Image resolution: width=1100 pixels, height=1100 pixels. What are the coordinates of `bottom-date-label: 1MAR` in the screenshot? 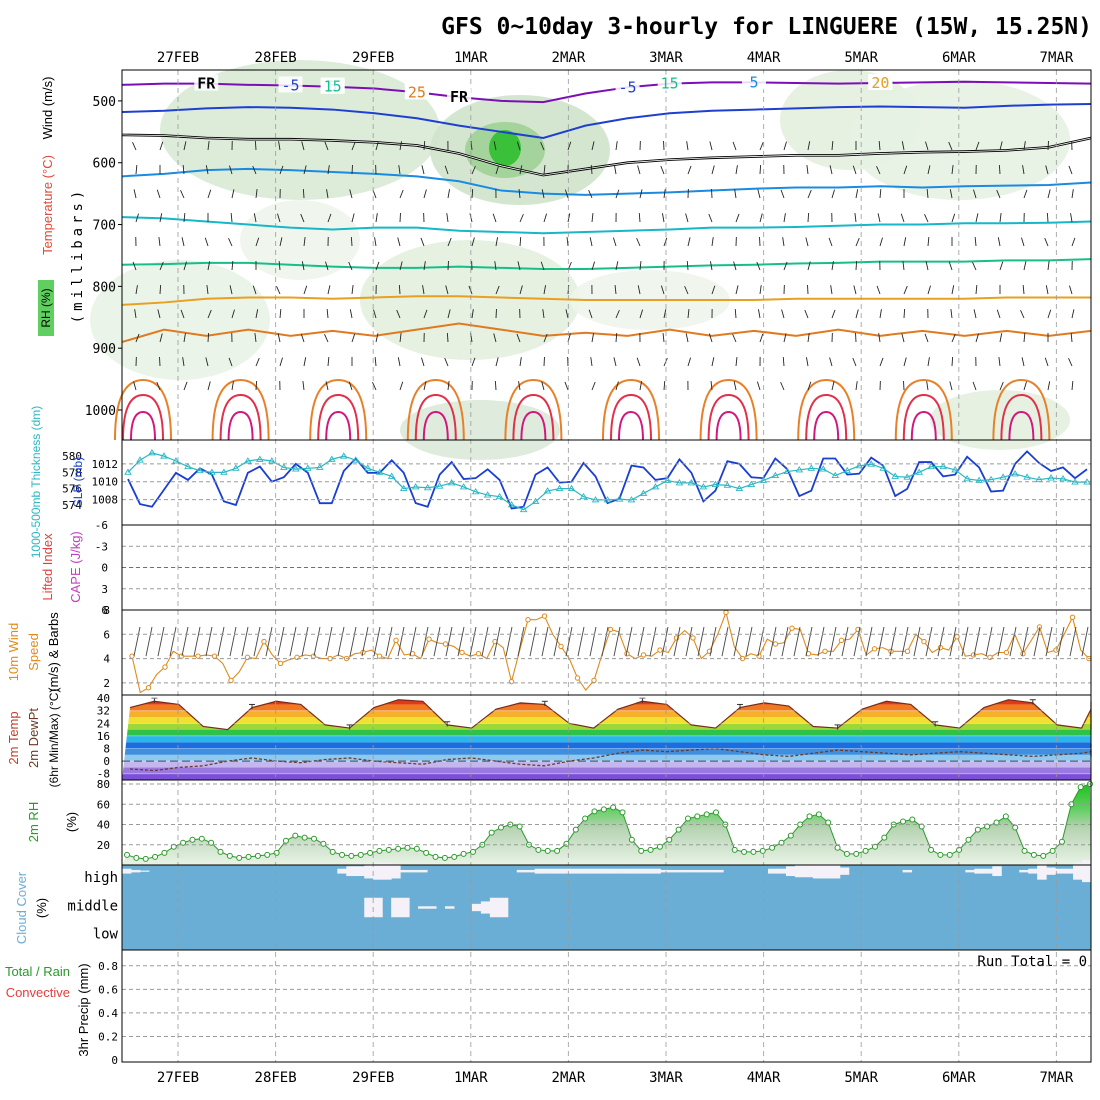 It's located at (471, 1078).